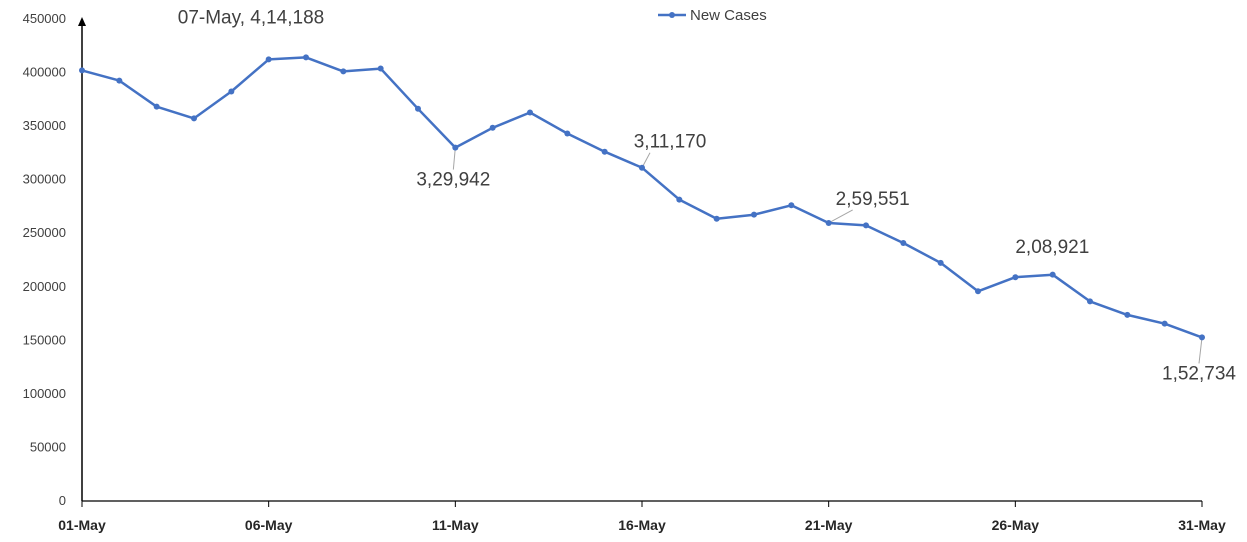 This screenshot has height=542, width=1247. What do you see at coordinates (1052, 247) in the screenshot?
I see `data-label: 2,08,921` at bounding box center [1052, 247].